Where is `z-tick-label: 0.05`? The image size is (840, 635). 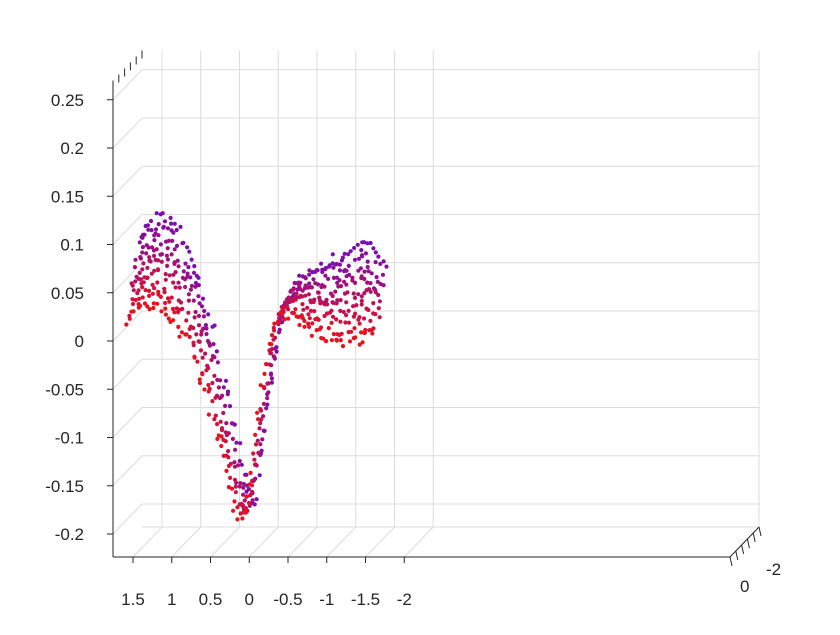
z-tick-label: 0.05 is located at coordinates (67, 293).